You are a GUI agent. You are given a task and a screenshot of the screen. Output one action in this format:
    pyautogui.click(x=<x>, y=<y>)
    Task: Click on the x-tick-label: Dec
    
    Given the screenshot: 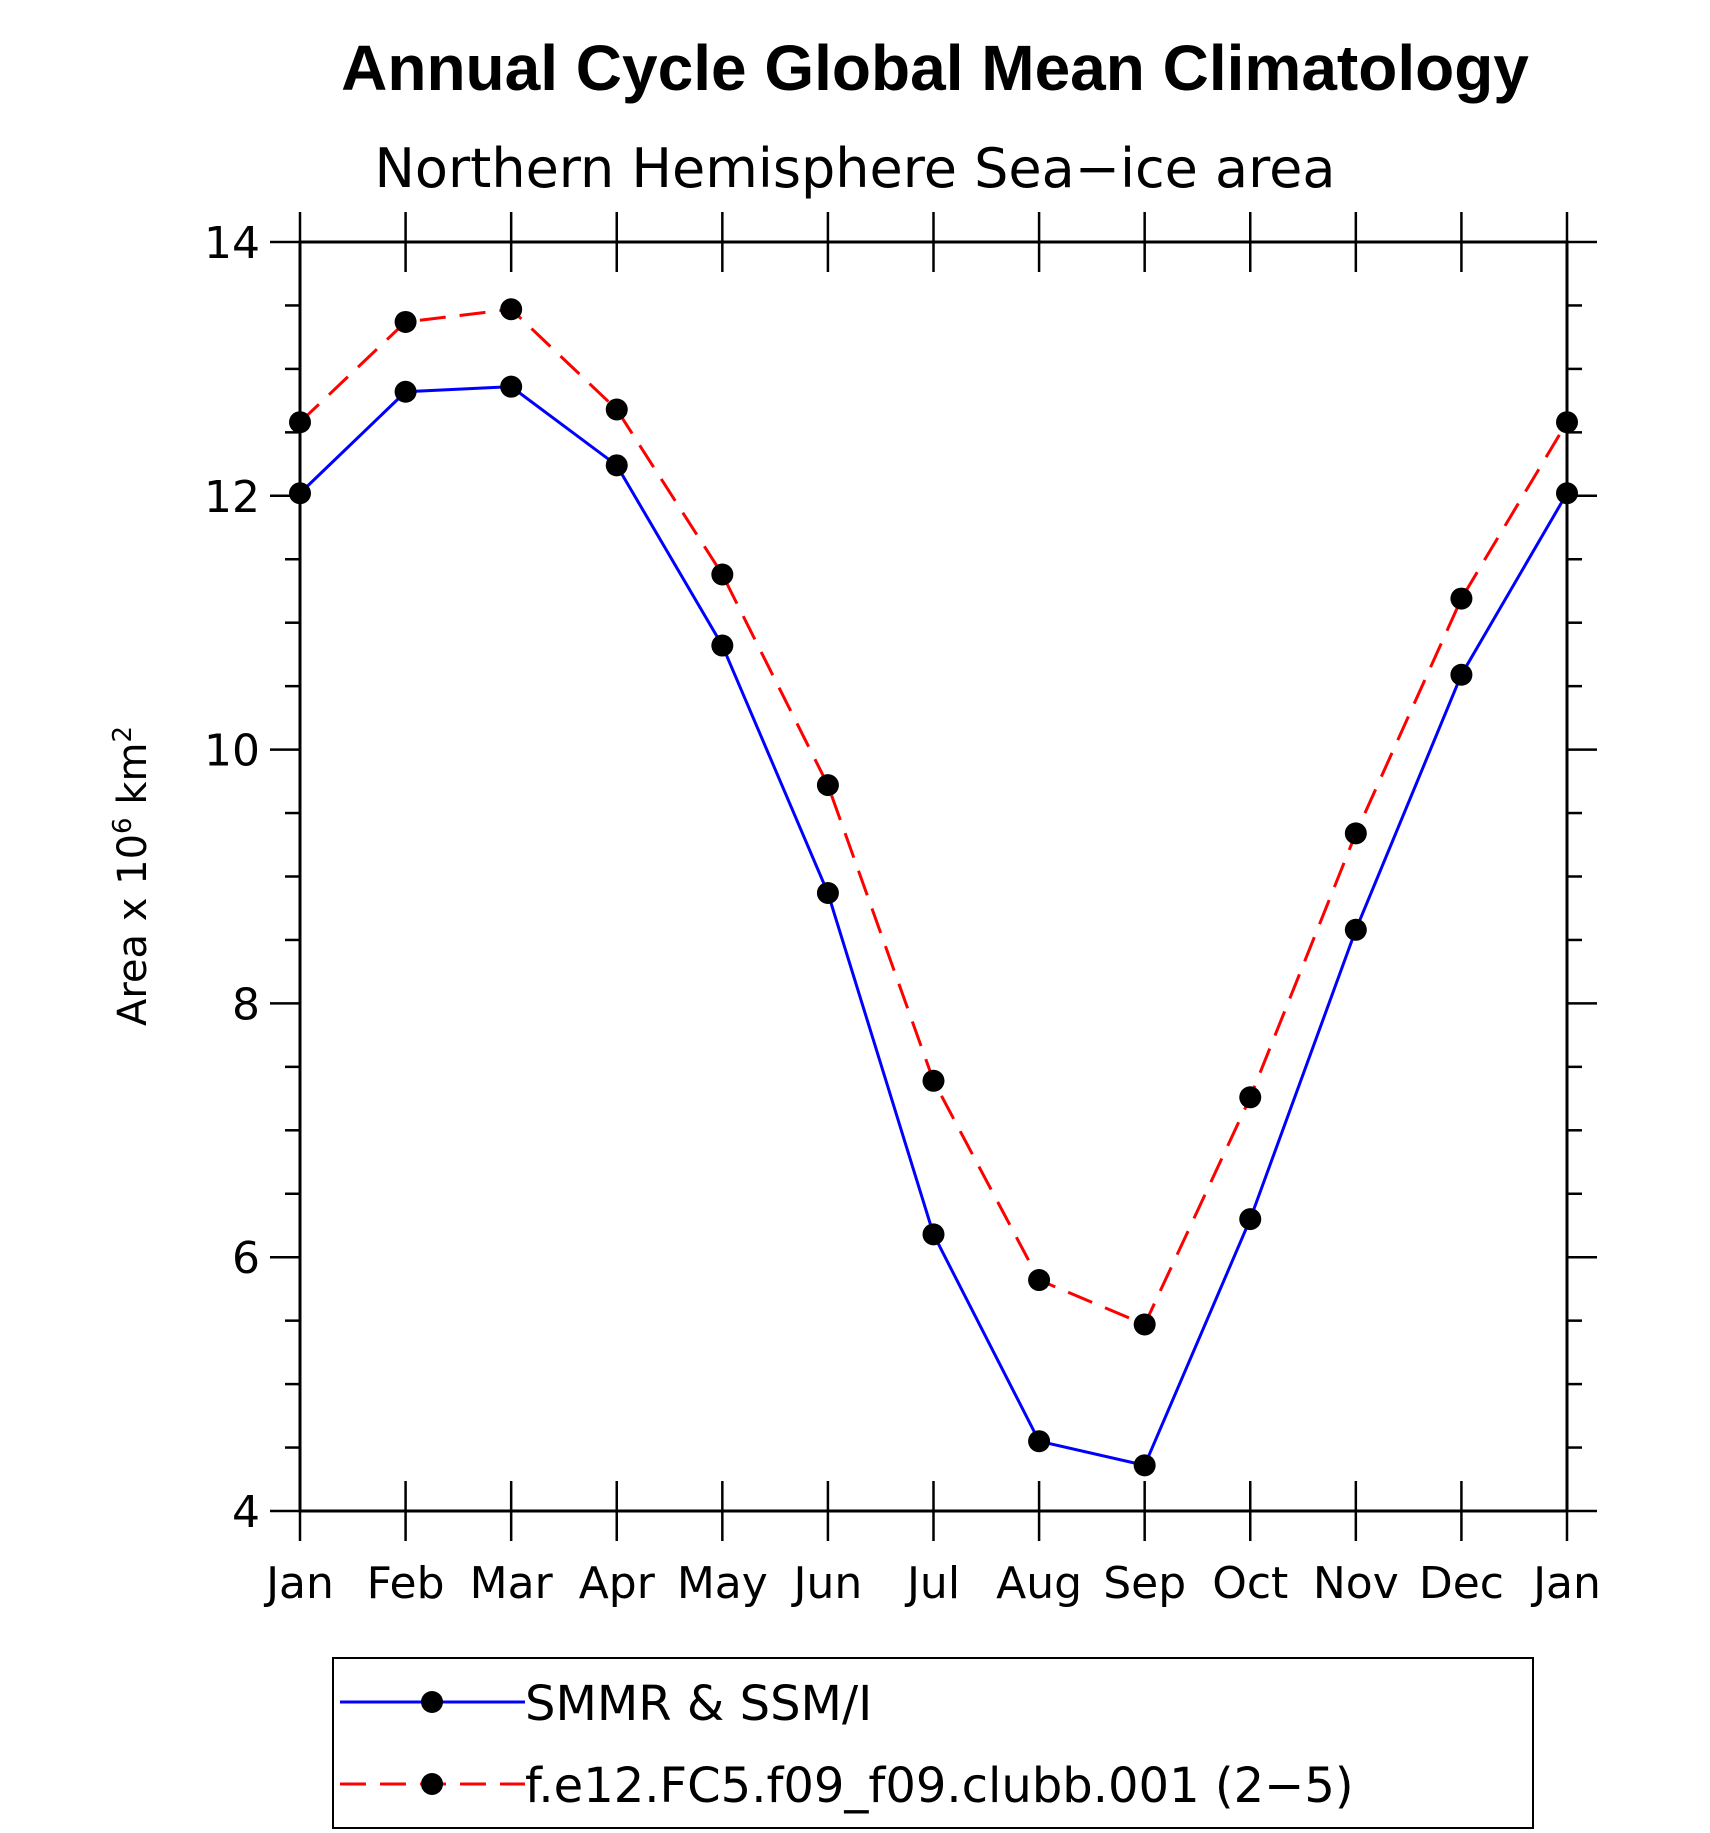 What is the action you would take?
    pyautogui.click(x=1461, y=1583)
    